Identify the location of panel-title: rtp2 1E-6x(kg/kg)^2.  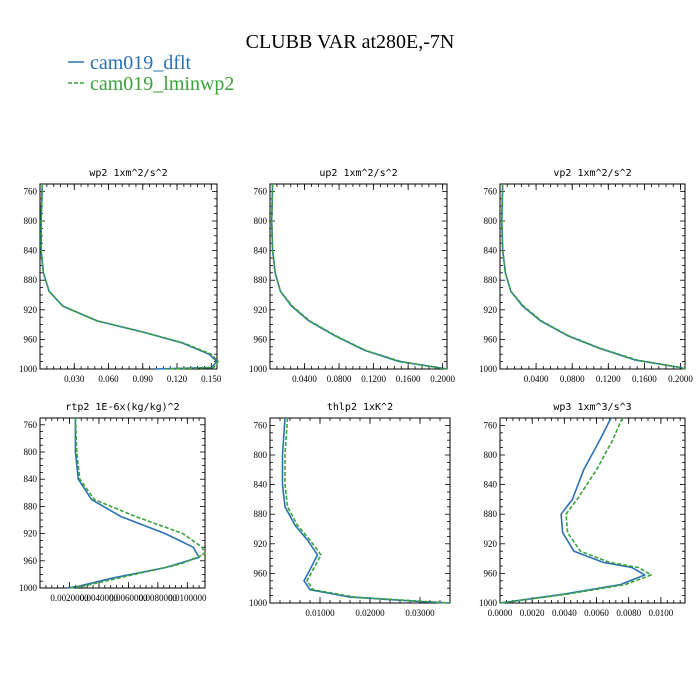
(122, 407).